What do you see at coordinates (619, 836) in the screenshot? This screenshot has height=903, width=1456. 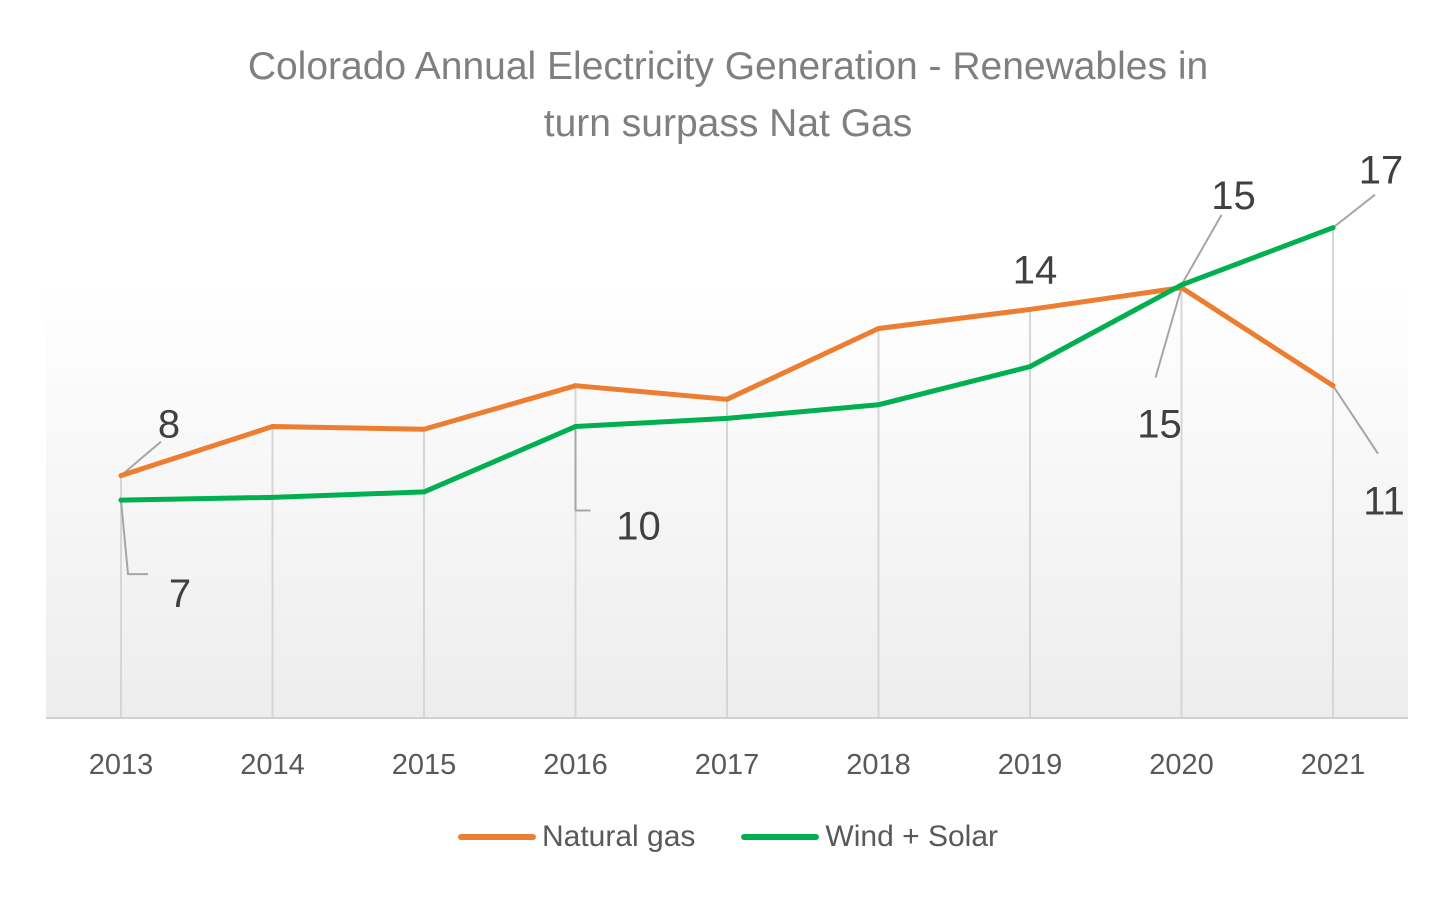 I see `legend-label-natural-gas: Natural gas` at bounding box center [619, 836].